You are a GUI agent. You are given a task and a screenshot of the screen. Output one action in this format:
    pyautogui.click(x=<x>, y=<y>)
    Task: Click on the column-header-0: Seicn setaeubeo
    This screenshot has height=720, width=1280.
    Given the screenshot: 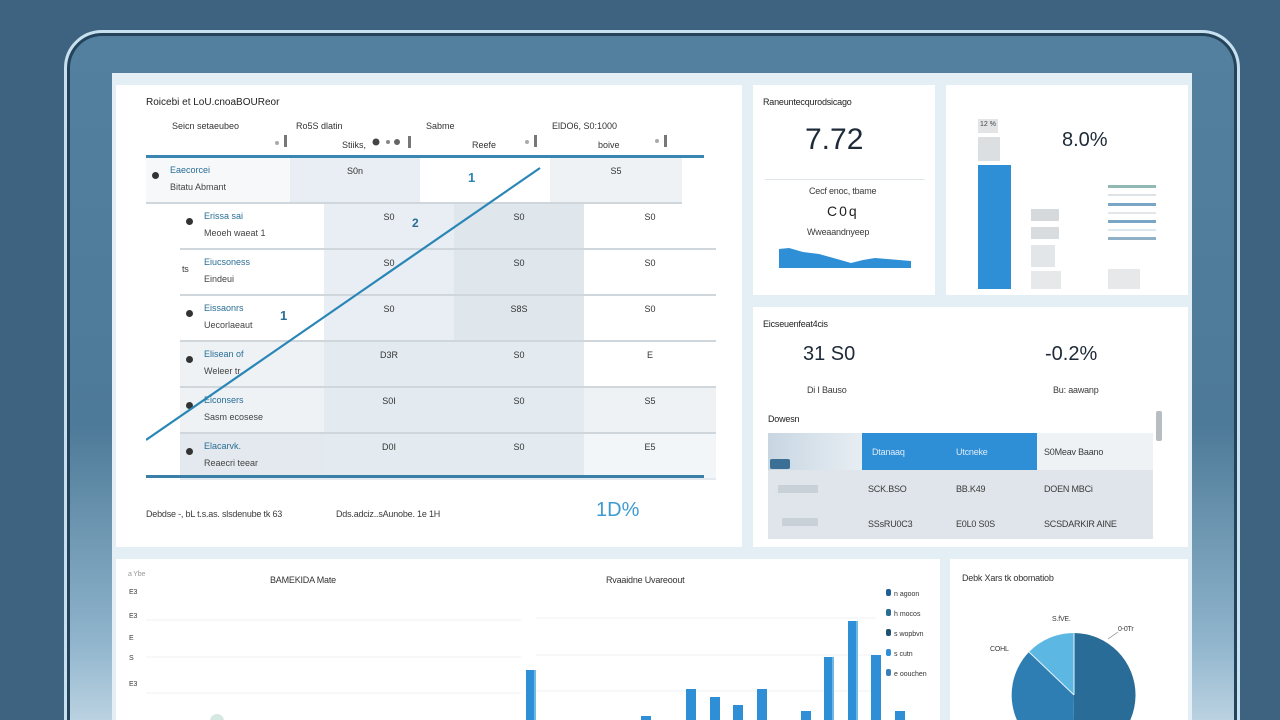 What is the action you would take?
    pyautogui.click(x=206, y=126)
    